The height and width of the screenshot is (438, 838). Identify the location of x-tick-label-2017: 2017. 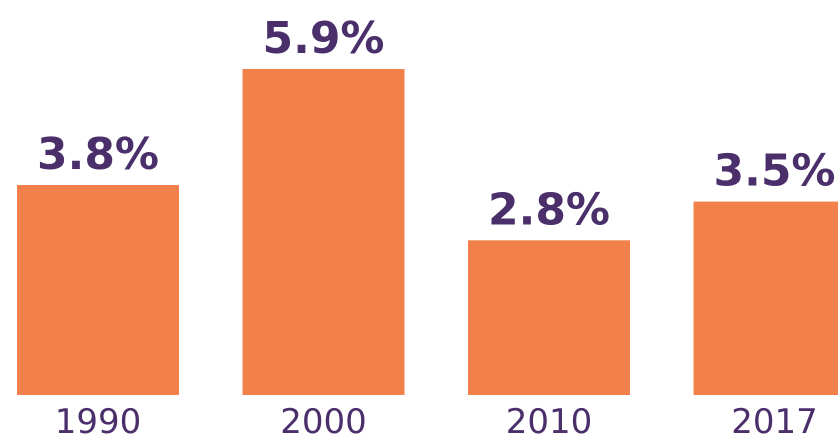
(774, 420).